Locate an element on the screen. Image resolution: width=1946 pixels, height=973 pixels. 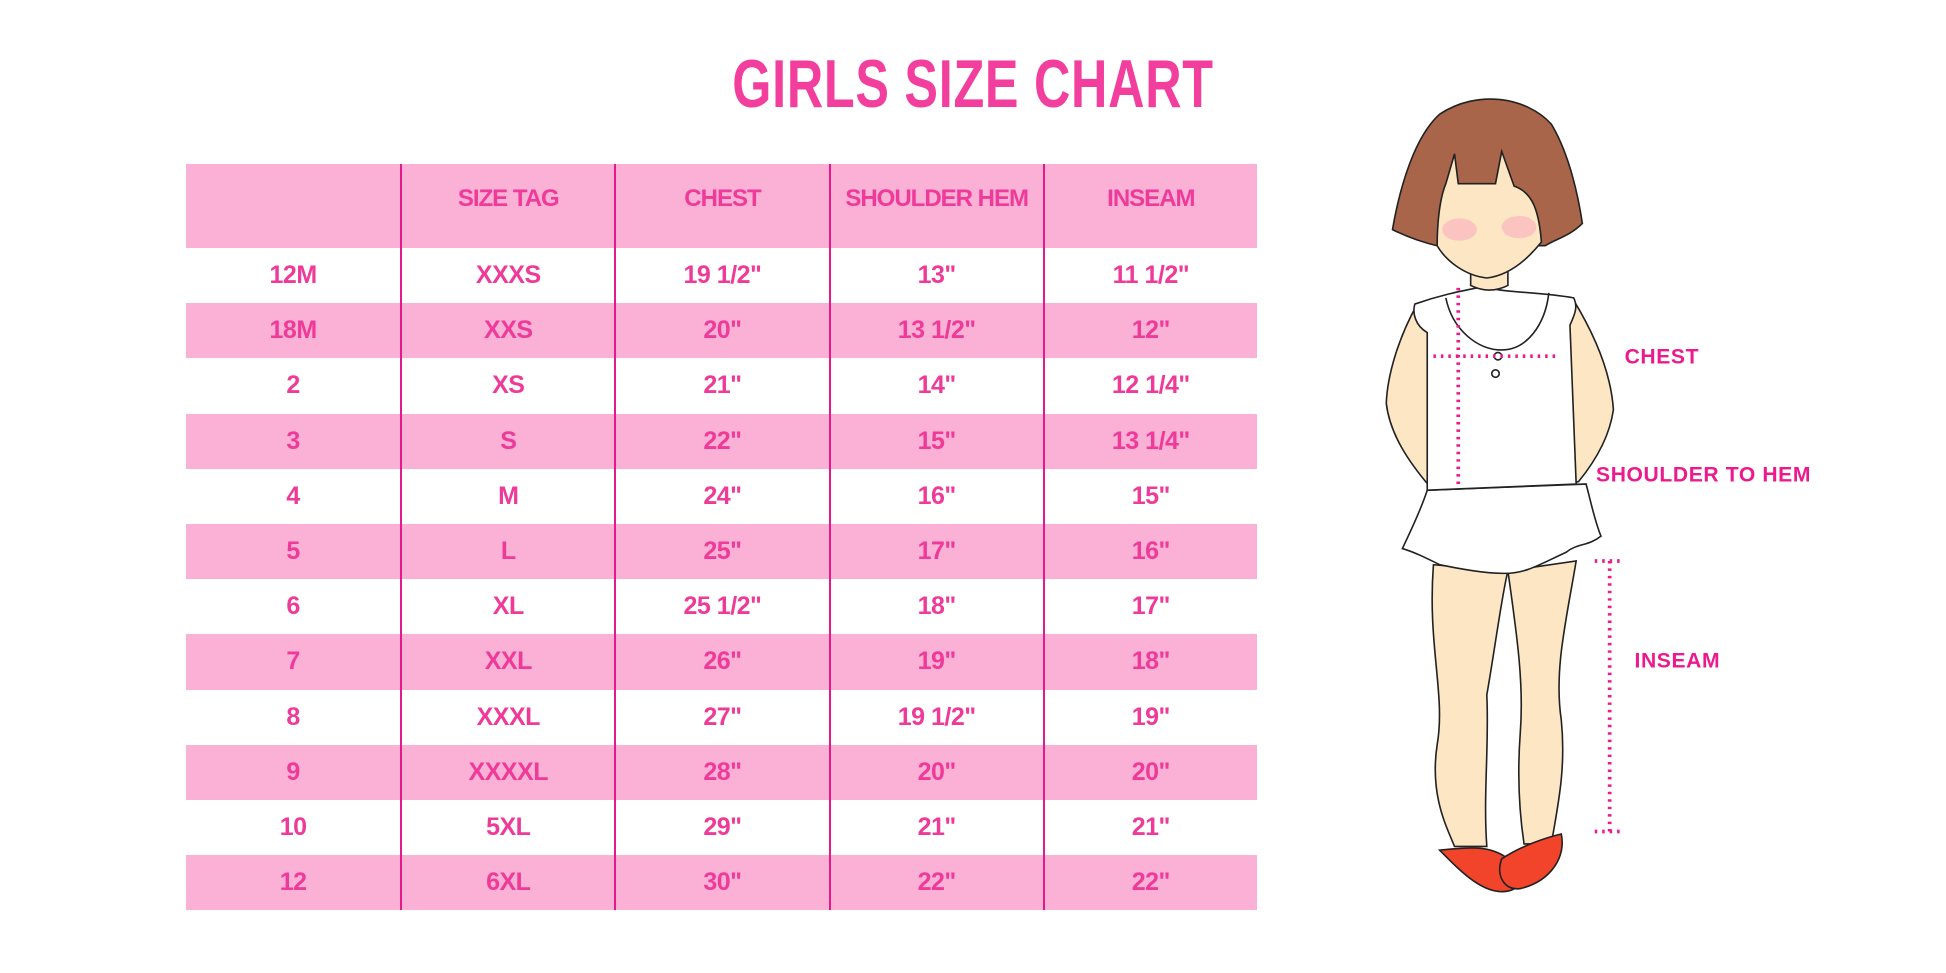
column-header: CHEST is located at coordinates (721, 206).